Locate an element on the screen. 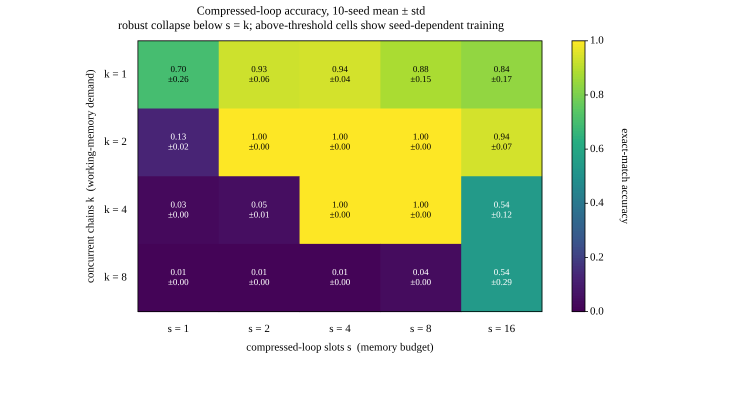  color-bar-label: 0.4 is located at coordinates (597, 203).